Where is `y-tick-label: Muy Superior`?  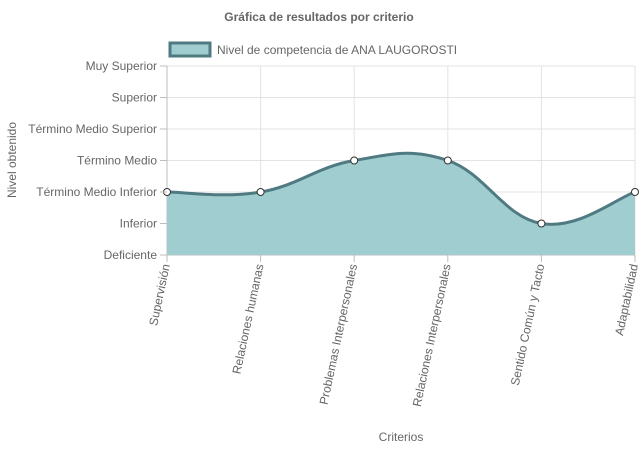
y-tick-label: Muy Superior is located at coordinates (121, 66).